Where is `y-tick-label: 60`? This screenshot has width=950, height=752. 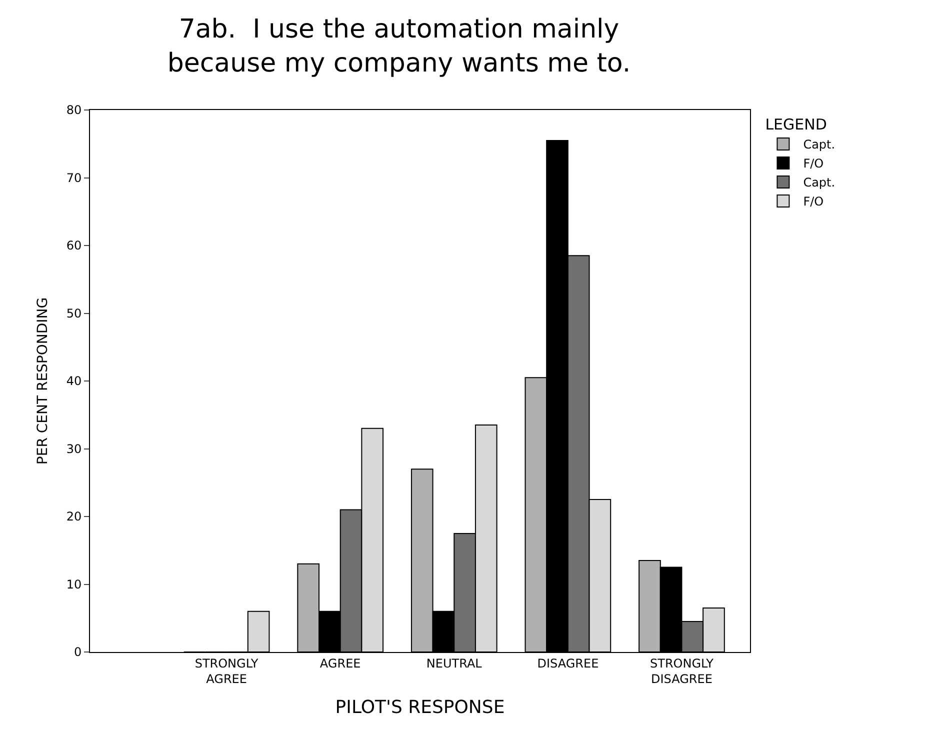 y-tick-label: 60 is located at coordinates (74, 245).